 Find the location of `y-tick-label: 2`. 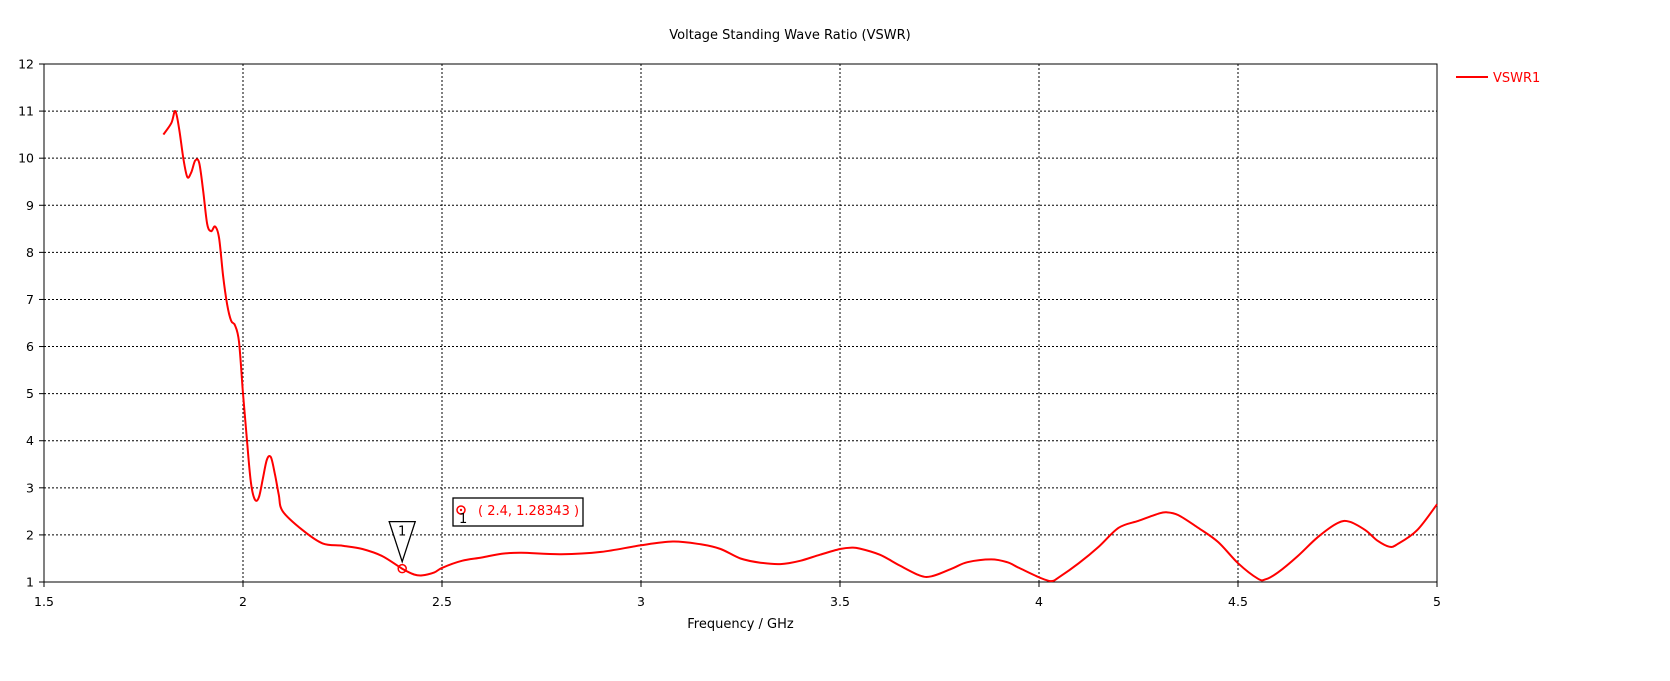

y-tick-label: 2 is located at coordinates (30, 534).